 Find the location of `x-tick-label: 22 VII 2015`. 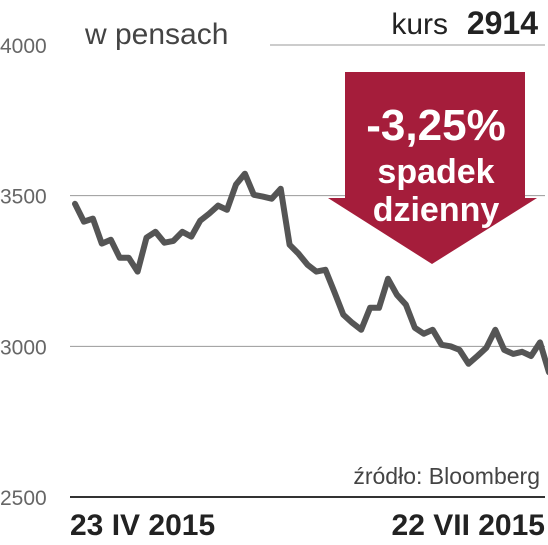

x-tick-label: 22 VII 2015 is located at coordinates (468, 525).